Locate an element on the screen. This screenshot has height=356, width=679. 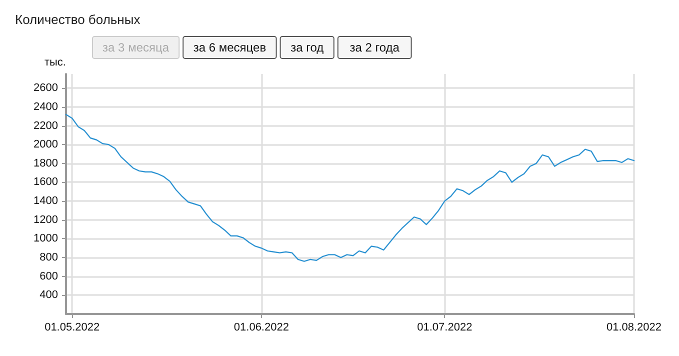
x-tick-label: 01.06.2022 is located at coordinates (261, 328).